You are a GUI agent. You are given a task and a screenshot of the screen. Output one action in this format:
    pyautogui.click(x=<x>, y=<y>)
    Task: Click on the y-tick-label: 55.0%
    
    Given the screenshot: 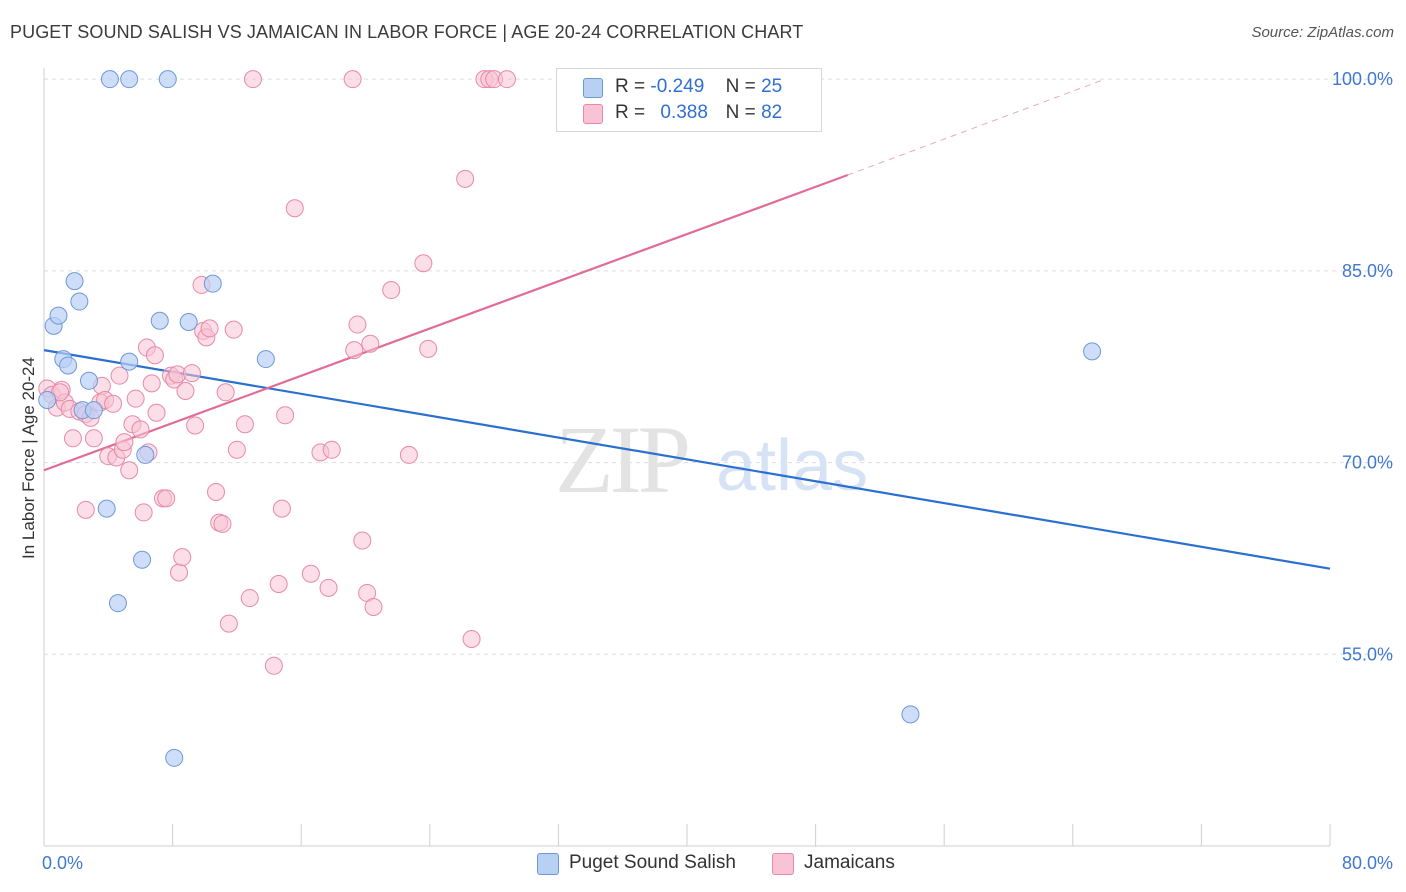 What is the action you would take?
    pyautogui.click(x=1367, y=654)
    